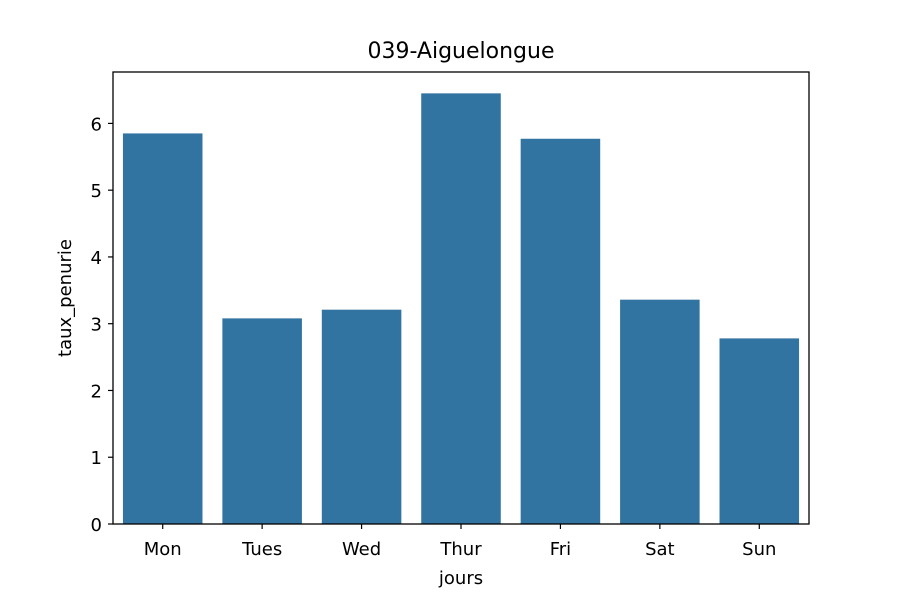 Image resolution: width=900 pixels, height=605 pixels. What do you see at coordinates (460, 549) in the screenshot?
I see `x-tick-label: Thur` at bounding box center [460, 549].